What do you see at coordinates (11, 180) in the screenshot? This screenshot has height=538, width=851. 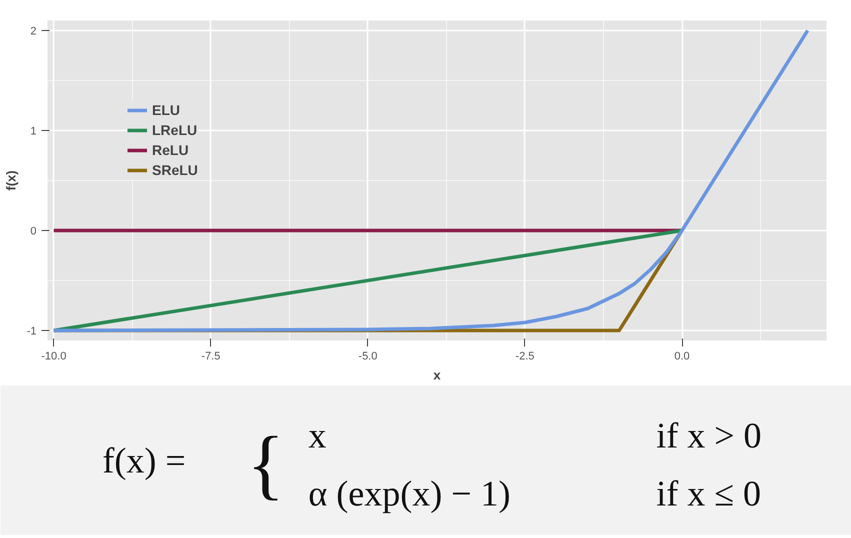 I see `y-axis-title: f(x)` at bounding box center [11, 180].